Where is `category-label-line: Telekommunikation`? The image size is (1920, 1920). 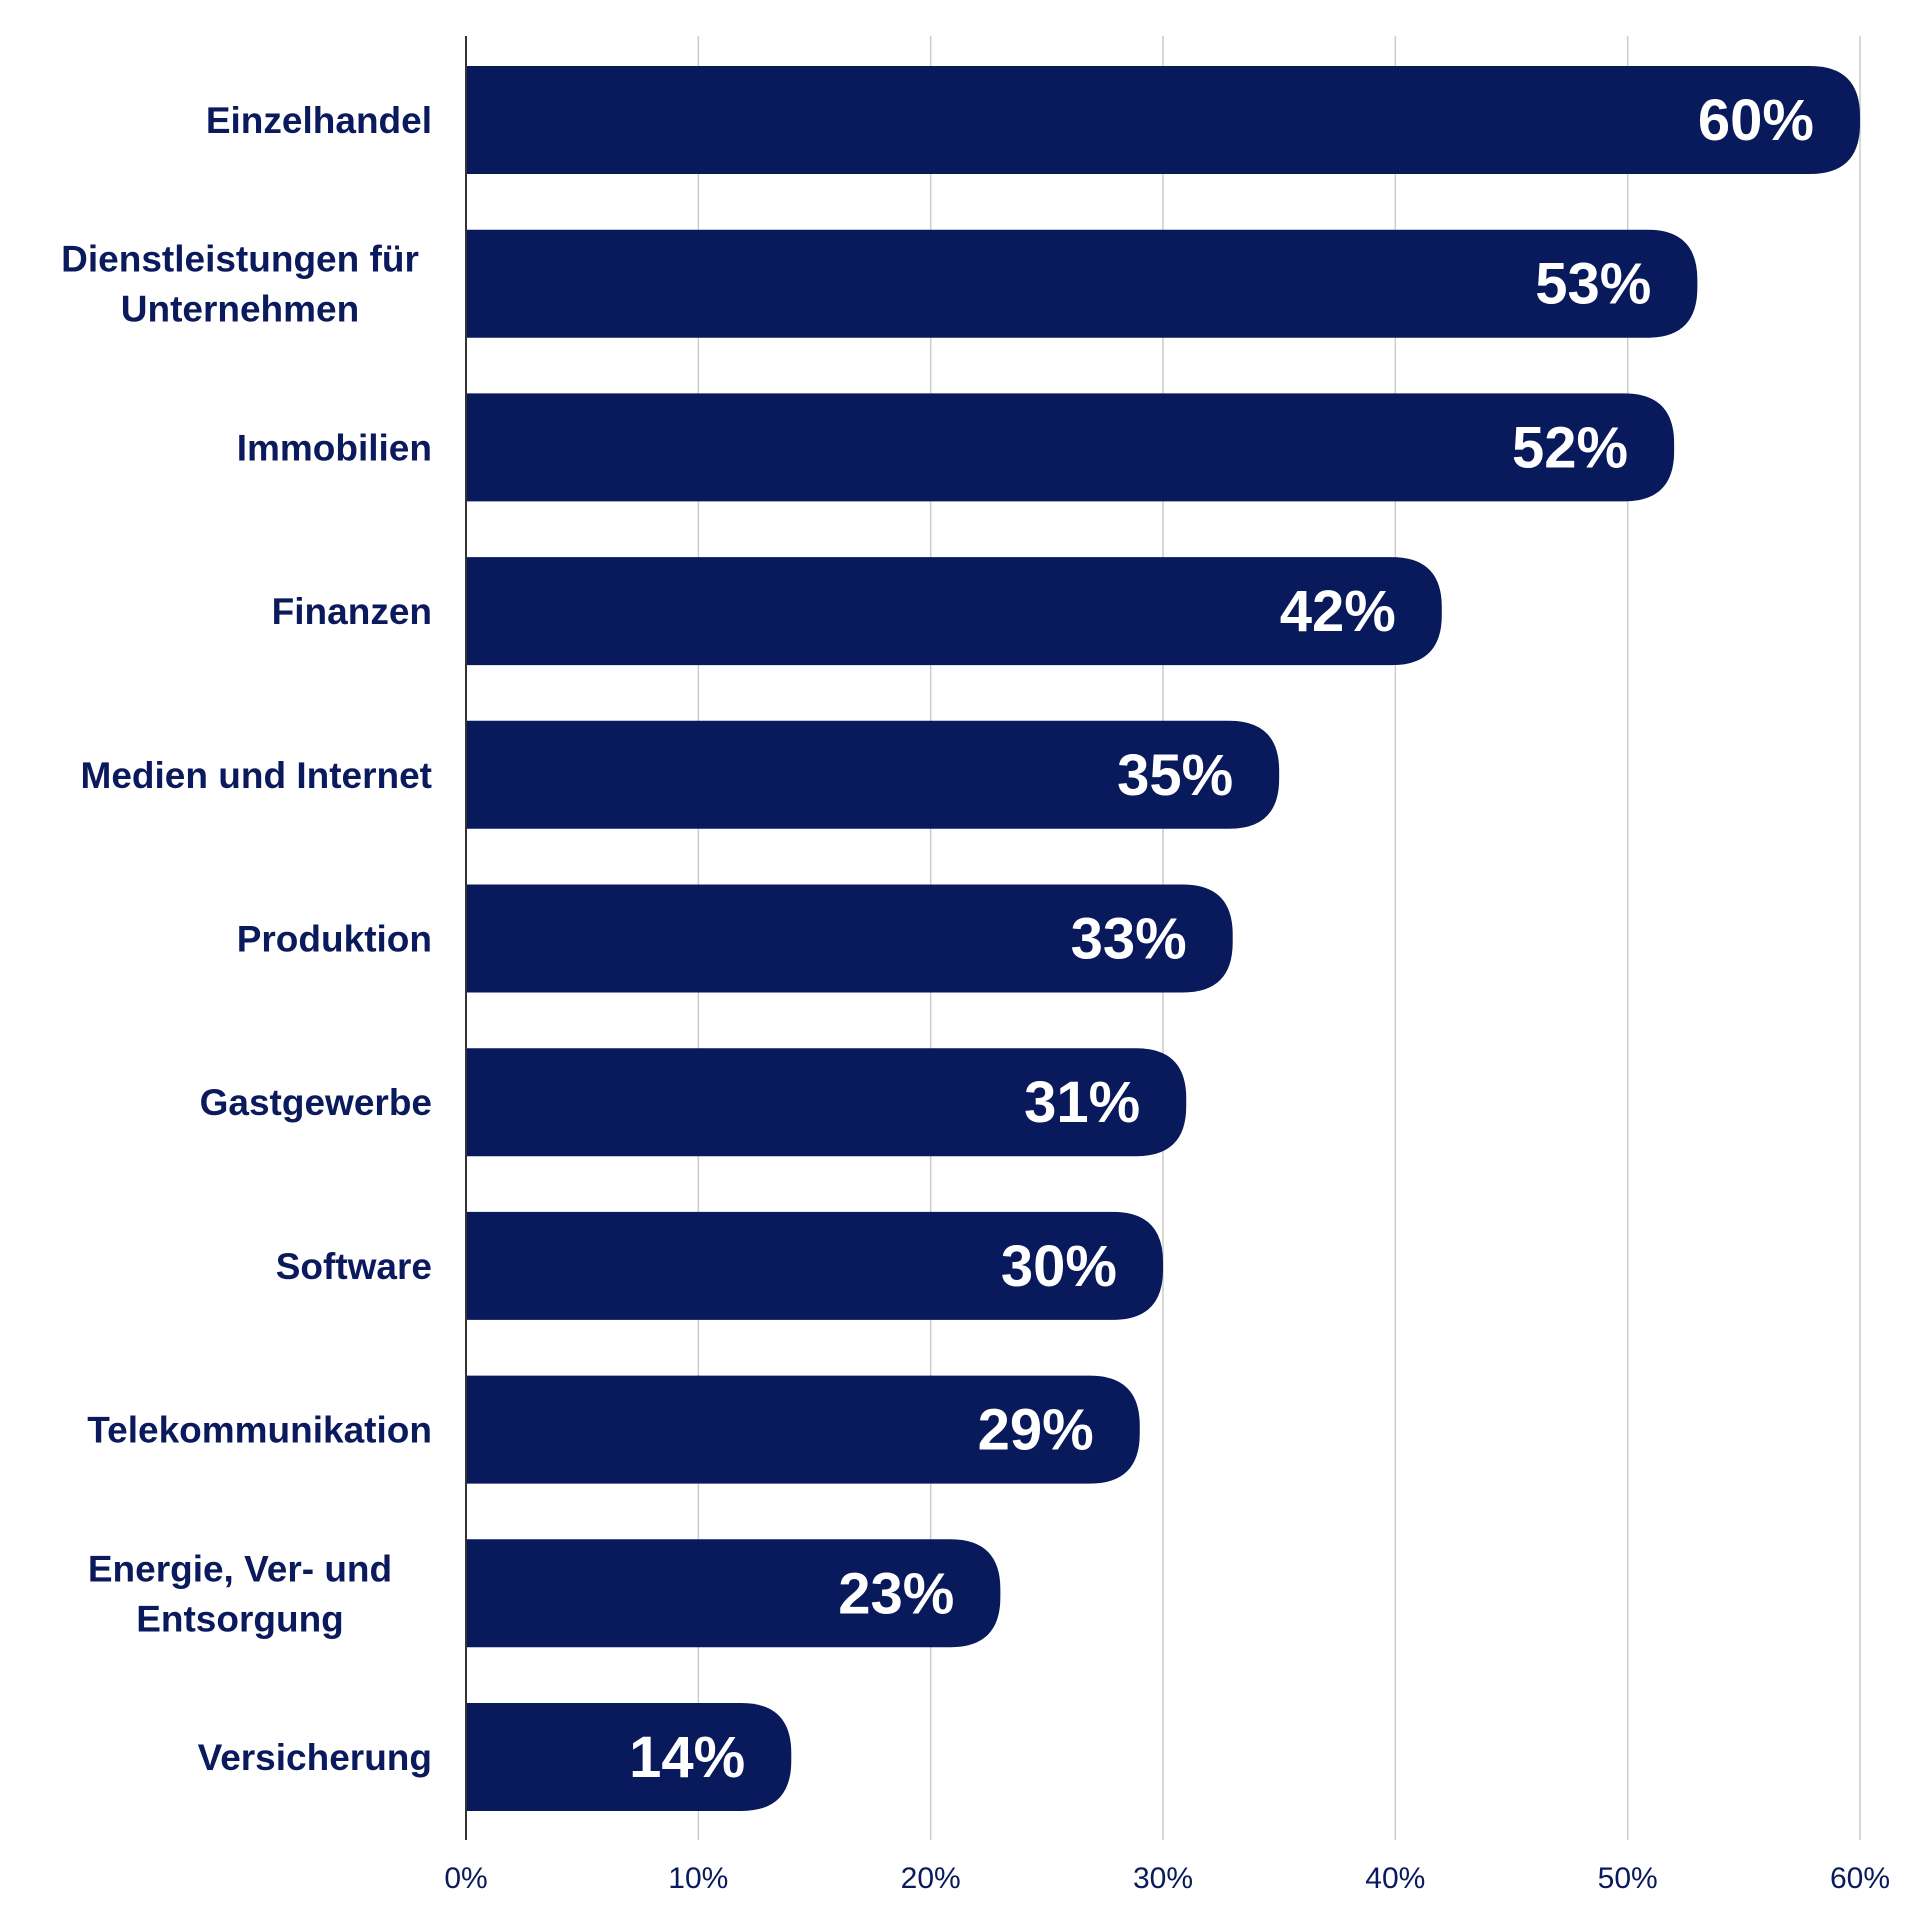
category-label-line: Telekommunikation is located at coordinates (259, 1430).